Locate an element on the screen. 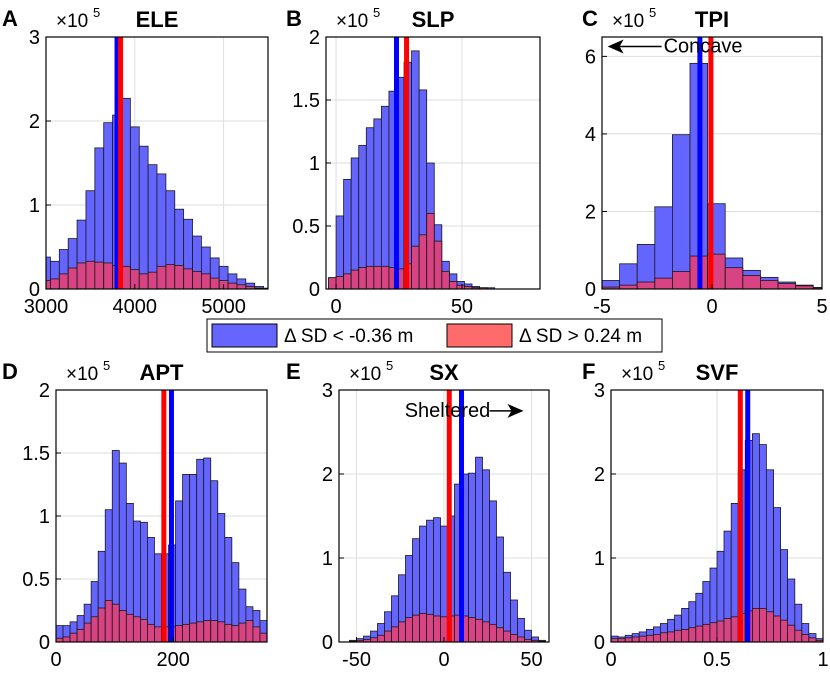 The width and height of the screenshot is (830, 681). y-tick-label: 6 is located at coordinates (590, 57).